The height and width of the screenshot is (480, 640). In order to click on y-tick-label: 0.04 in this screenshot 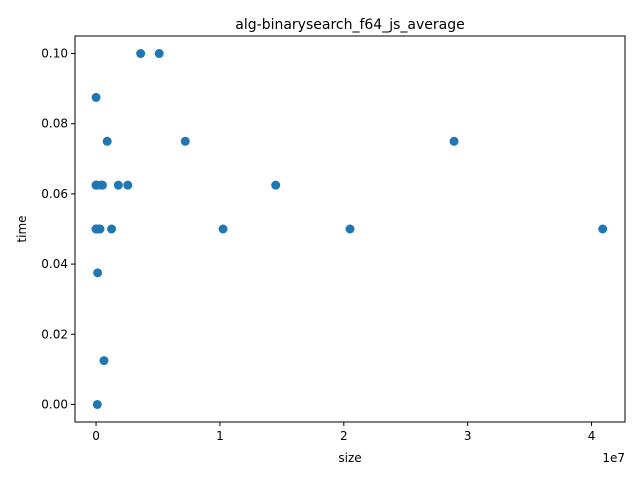, I will do `click(54, 264)`.